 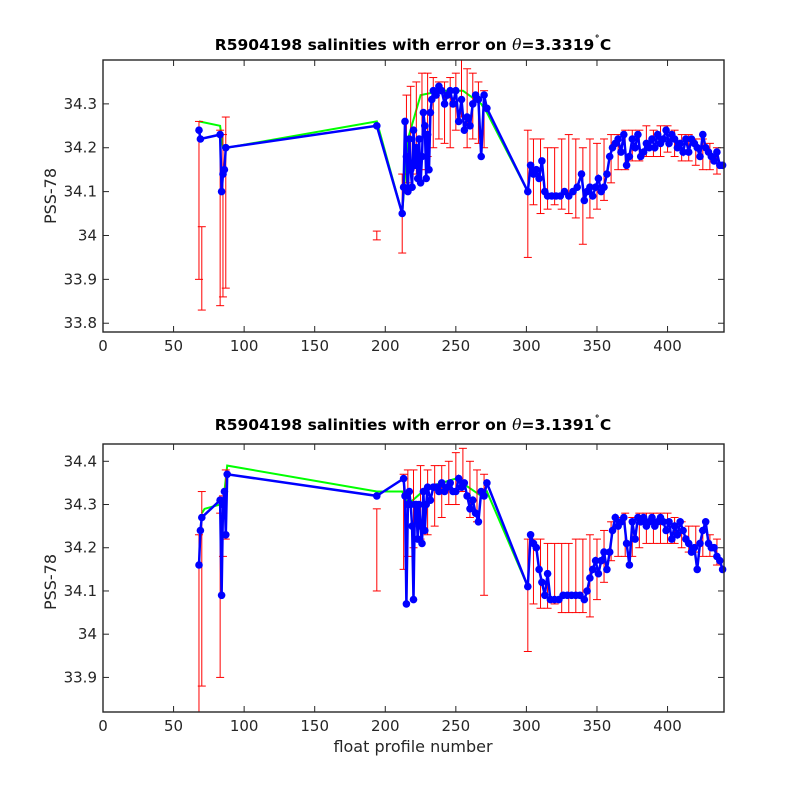 I want to click on y-tick-label: 33.9, so click(x=80, y=279).